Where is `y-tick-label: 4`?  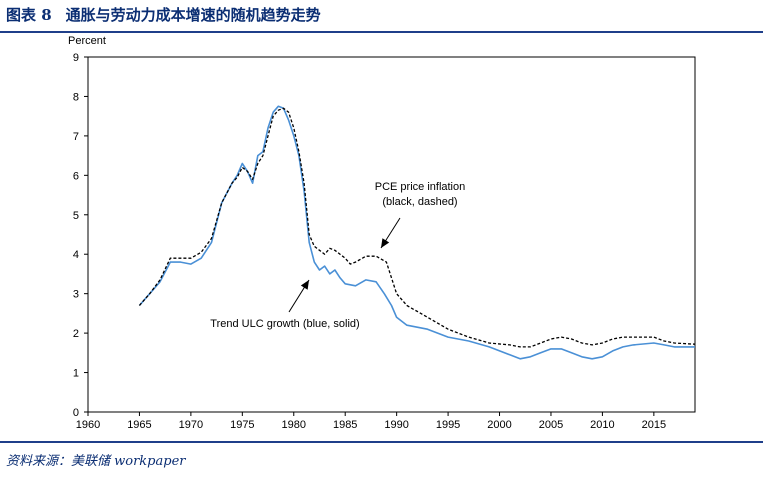 y-tick-label: 4 is located at coordinates (76, 255).